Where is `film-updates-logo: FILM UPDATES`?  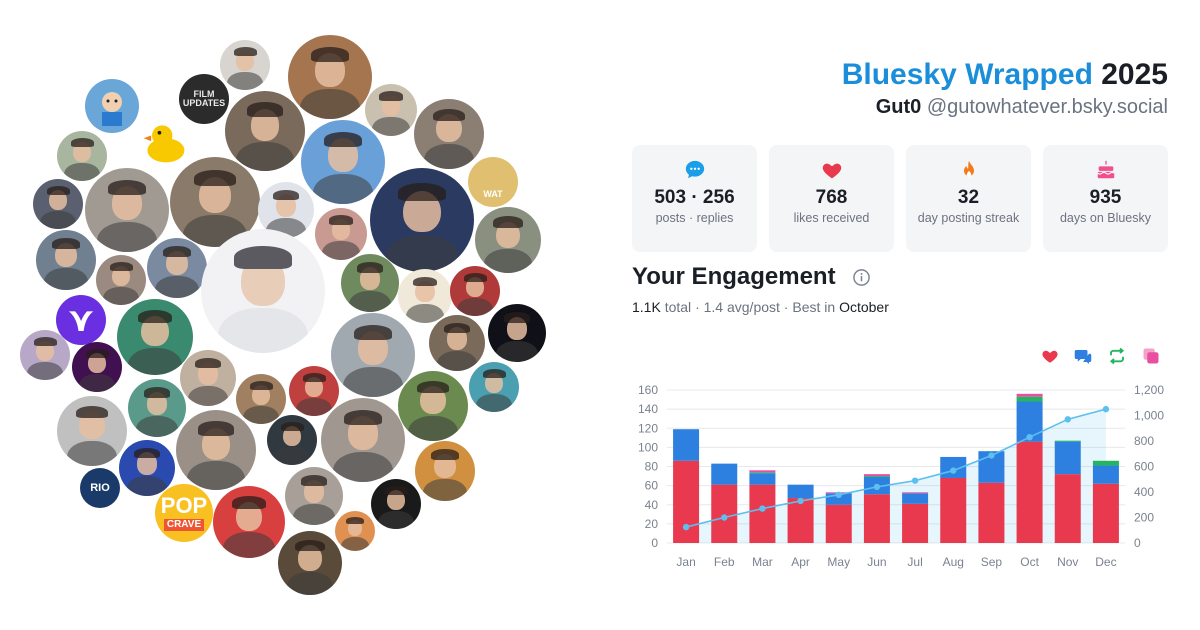
film-updates-logo: FILM UPDATES is located at coordinates (204, 98).